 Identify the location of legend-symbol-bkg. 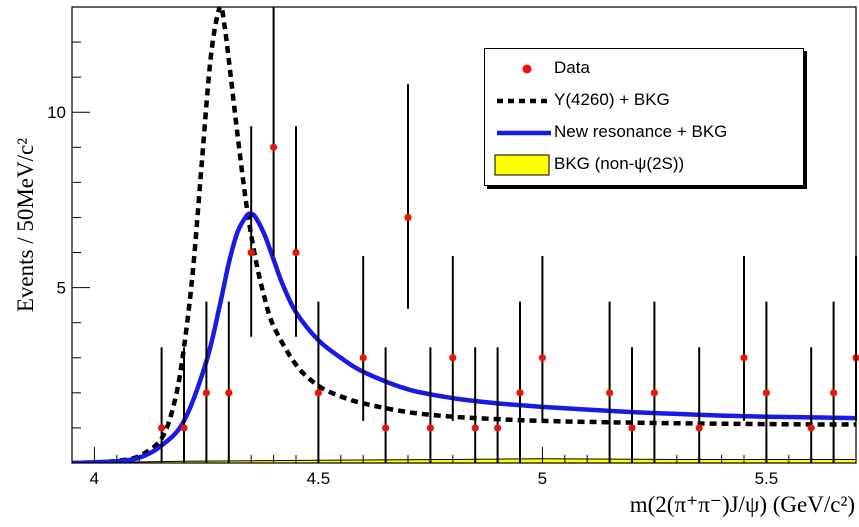
(522, 165).